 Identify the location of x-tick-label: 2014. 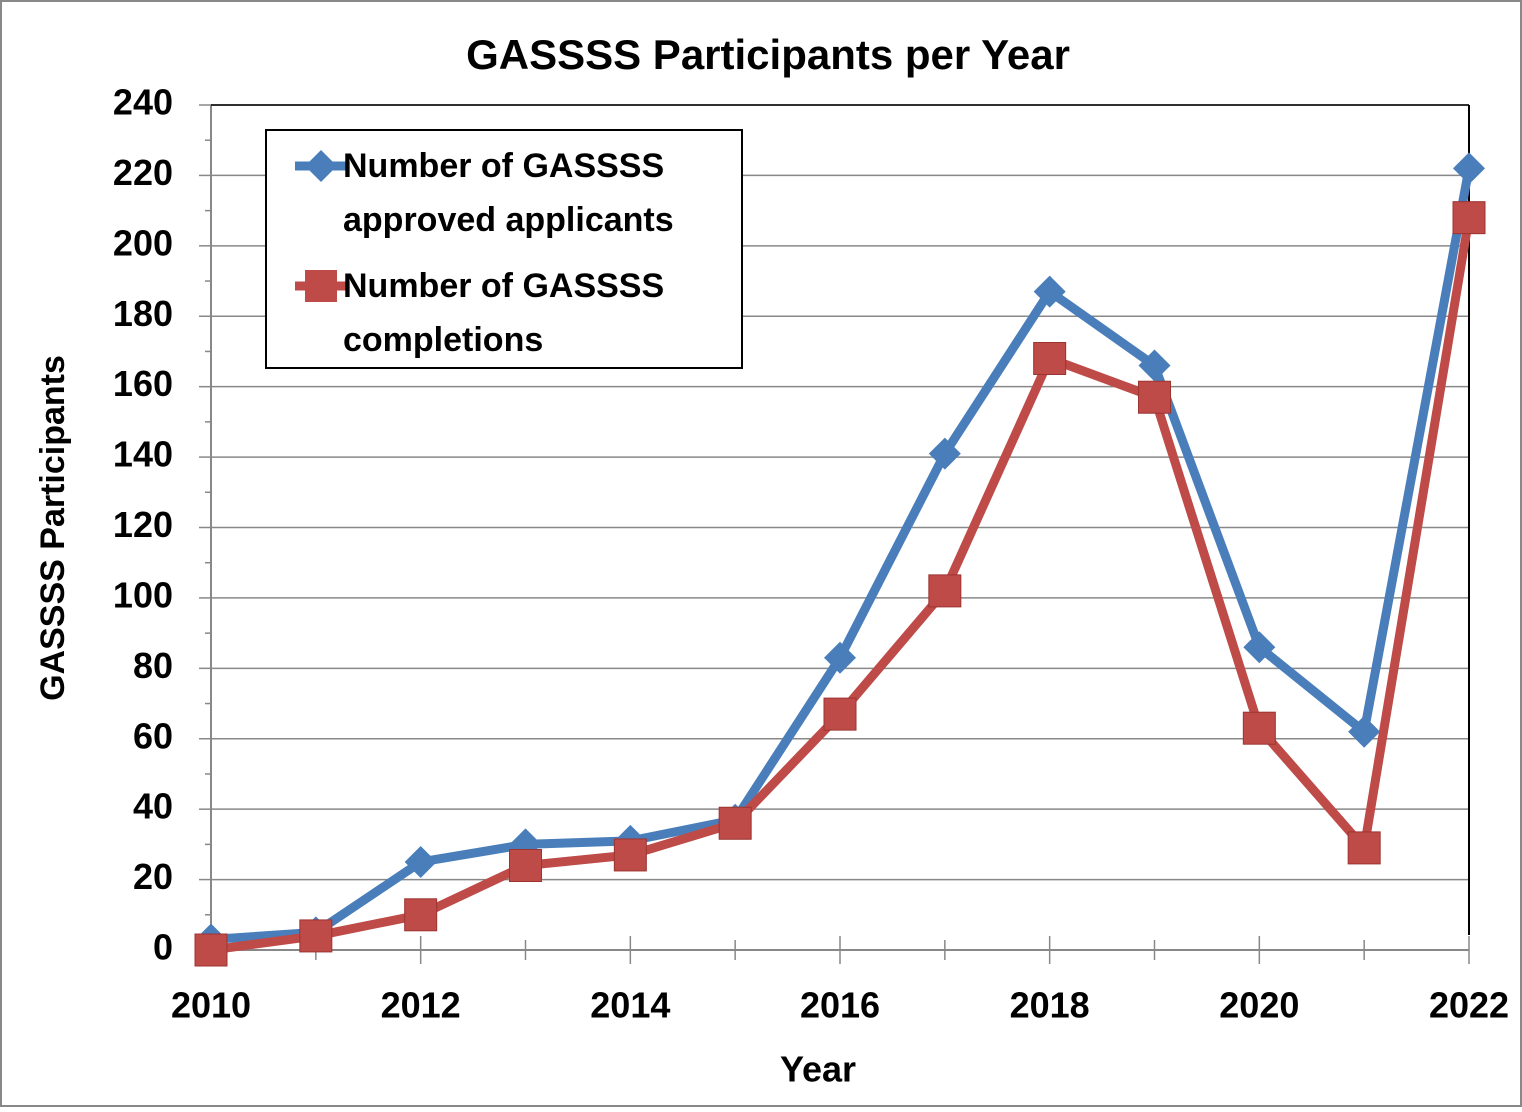
(630, 1005).